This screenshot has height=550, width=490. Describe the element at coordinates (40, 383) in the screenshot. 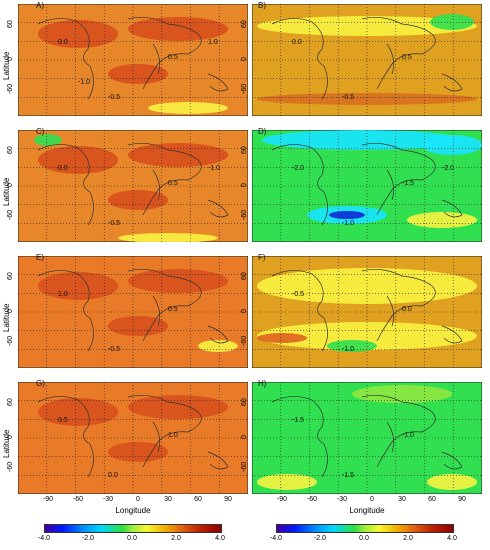

I see `panel-G-label: G)` at that location.